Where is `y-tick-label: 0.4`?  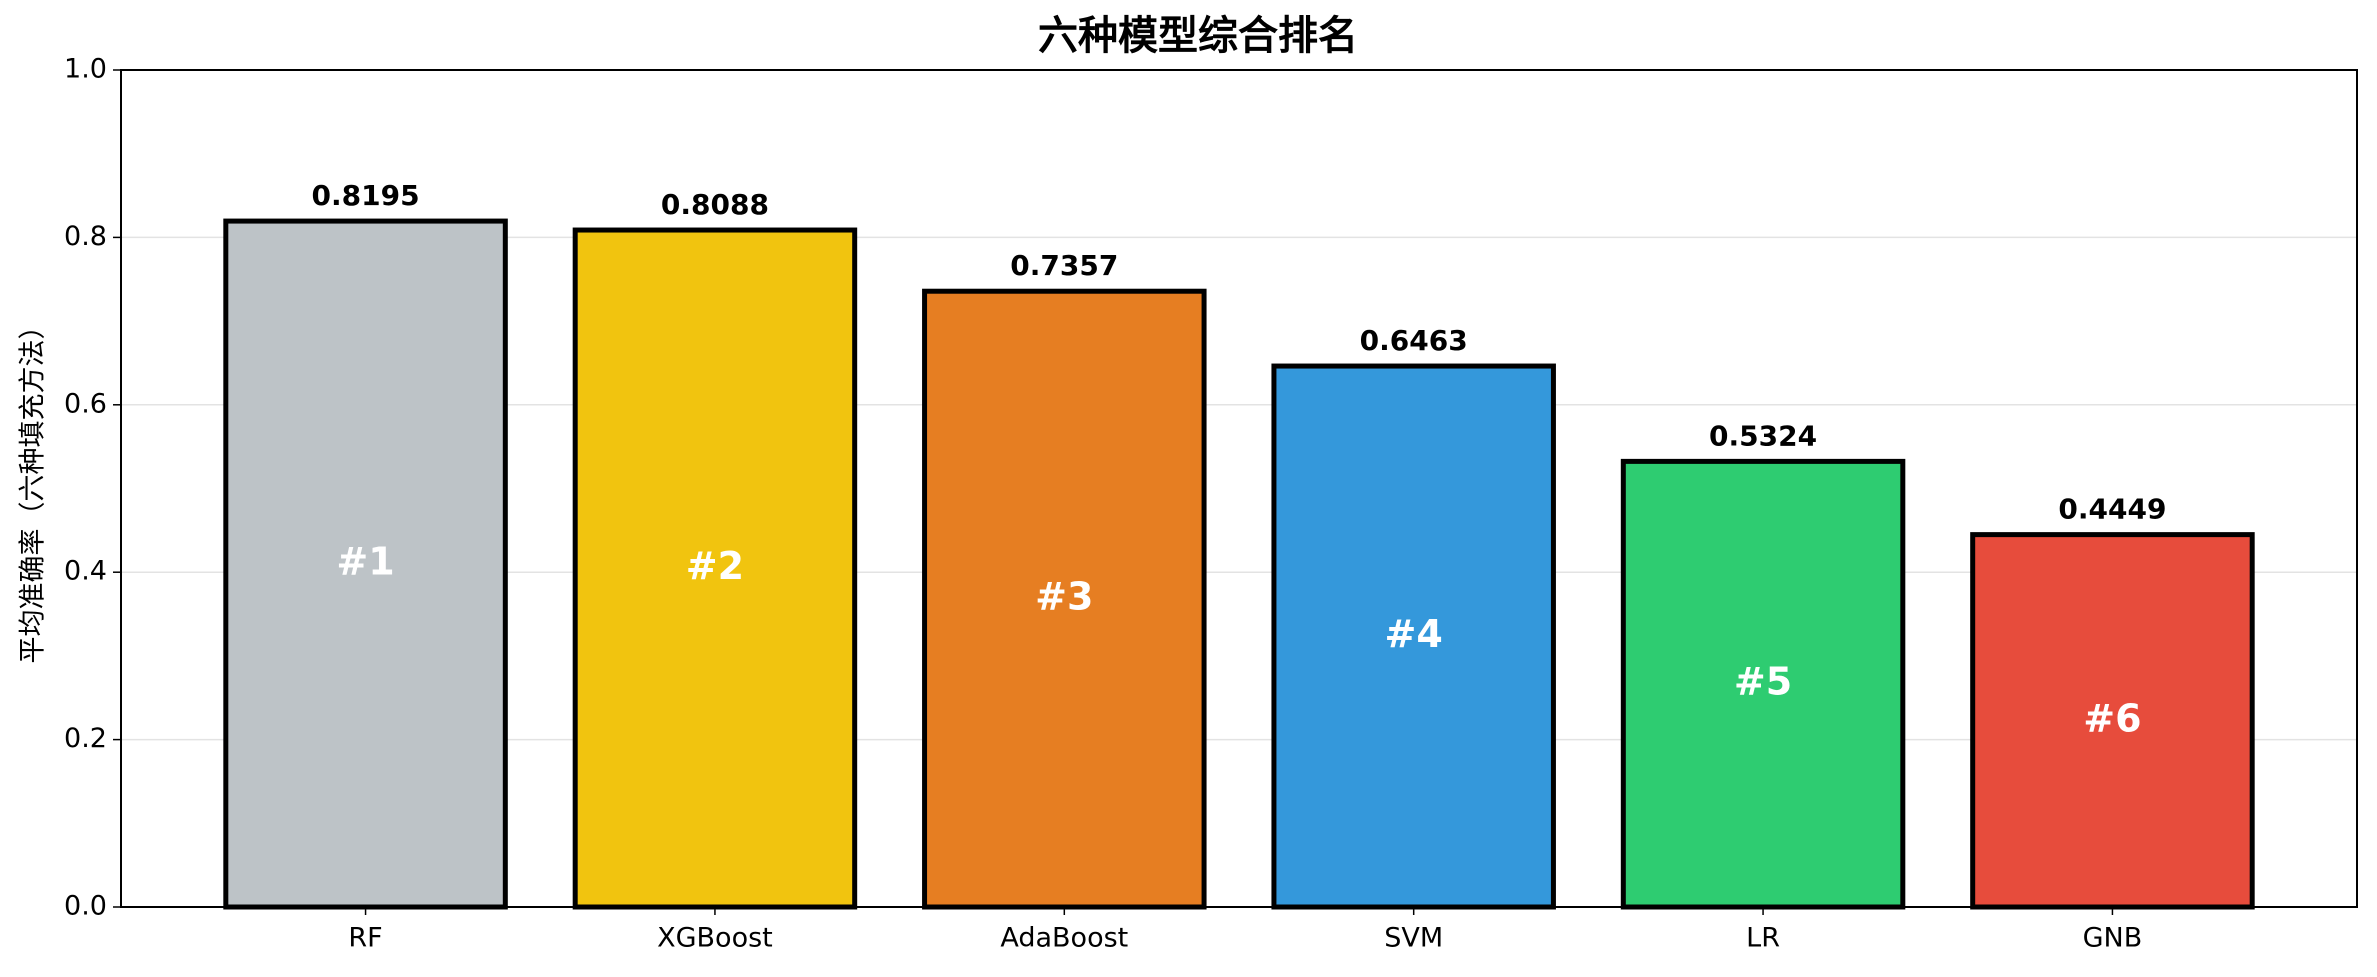 y-tick-label: 0.4 is located at coordinates (85, 571).